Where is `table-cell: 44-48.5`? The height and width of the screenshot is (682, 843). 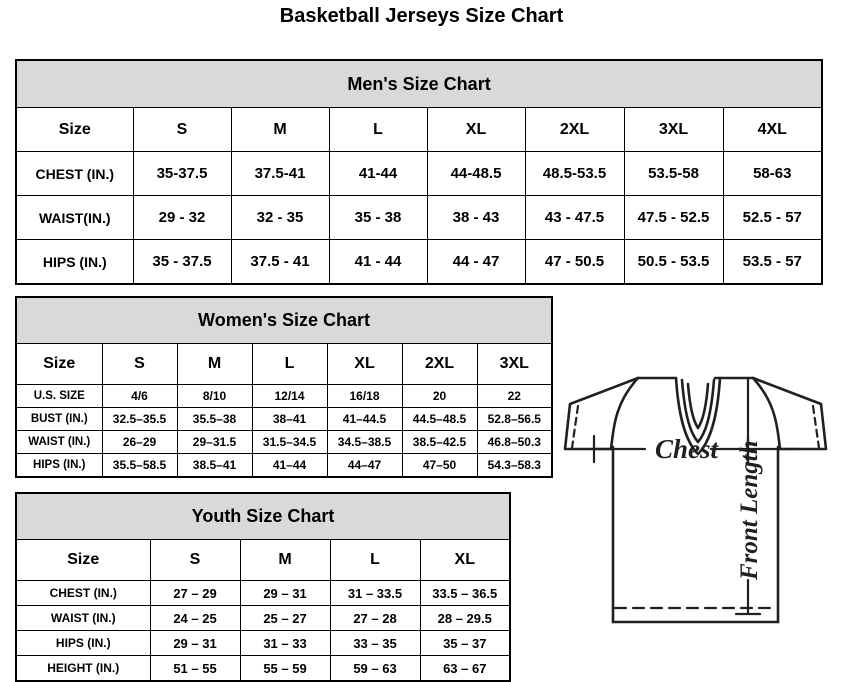
table-cell: 44-48.5 is located at coordinates (476, 173).